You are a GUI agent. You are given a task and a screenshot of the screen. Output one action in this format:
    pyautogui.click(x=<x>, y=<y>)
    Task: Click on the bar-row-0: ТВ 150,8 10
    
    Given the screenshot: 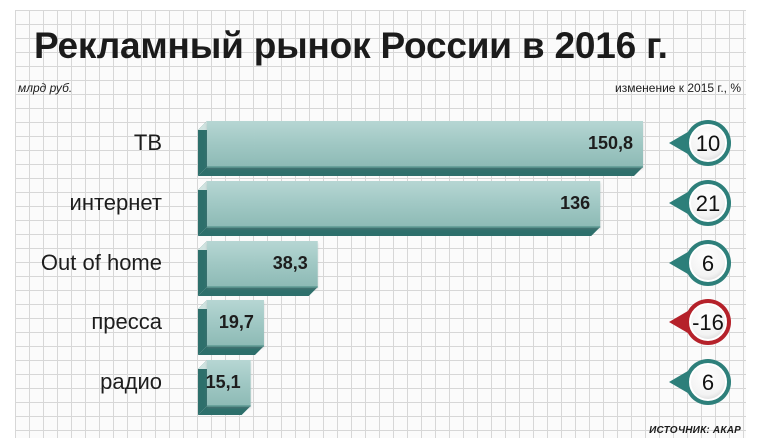 What is the action you would take?
    pyautogui.click(x=432, y=148)
    